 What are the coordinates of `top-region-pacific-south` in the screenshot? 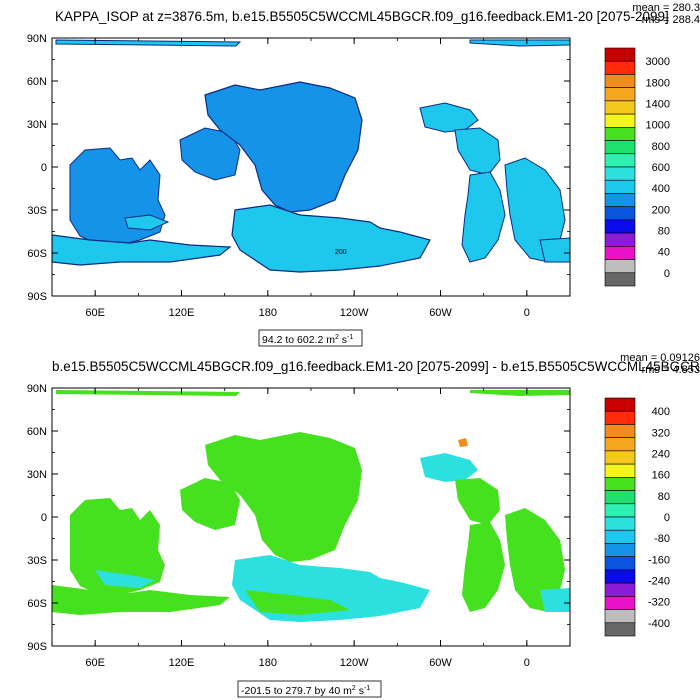 It's located at (331, 238).